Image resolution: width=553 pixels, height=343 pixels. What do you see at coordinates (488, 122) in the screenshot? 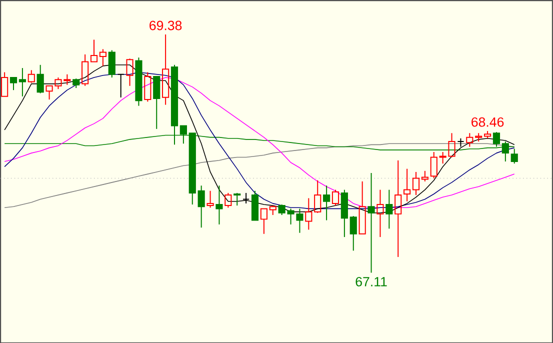
I see `annotation: 68.46` at bounding box center [488, 122].